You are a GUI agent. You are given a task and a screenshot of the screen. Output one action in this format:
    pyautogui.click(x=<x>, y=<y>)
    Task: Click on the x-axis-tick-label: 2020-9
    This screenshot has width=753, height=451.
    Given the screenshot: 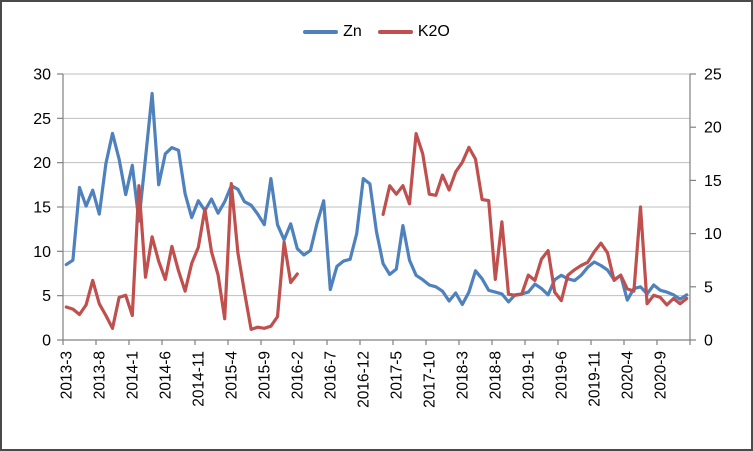 What is the action you would take?
    pyautogui.click(x=660, y=375)
    